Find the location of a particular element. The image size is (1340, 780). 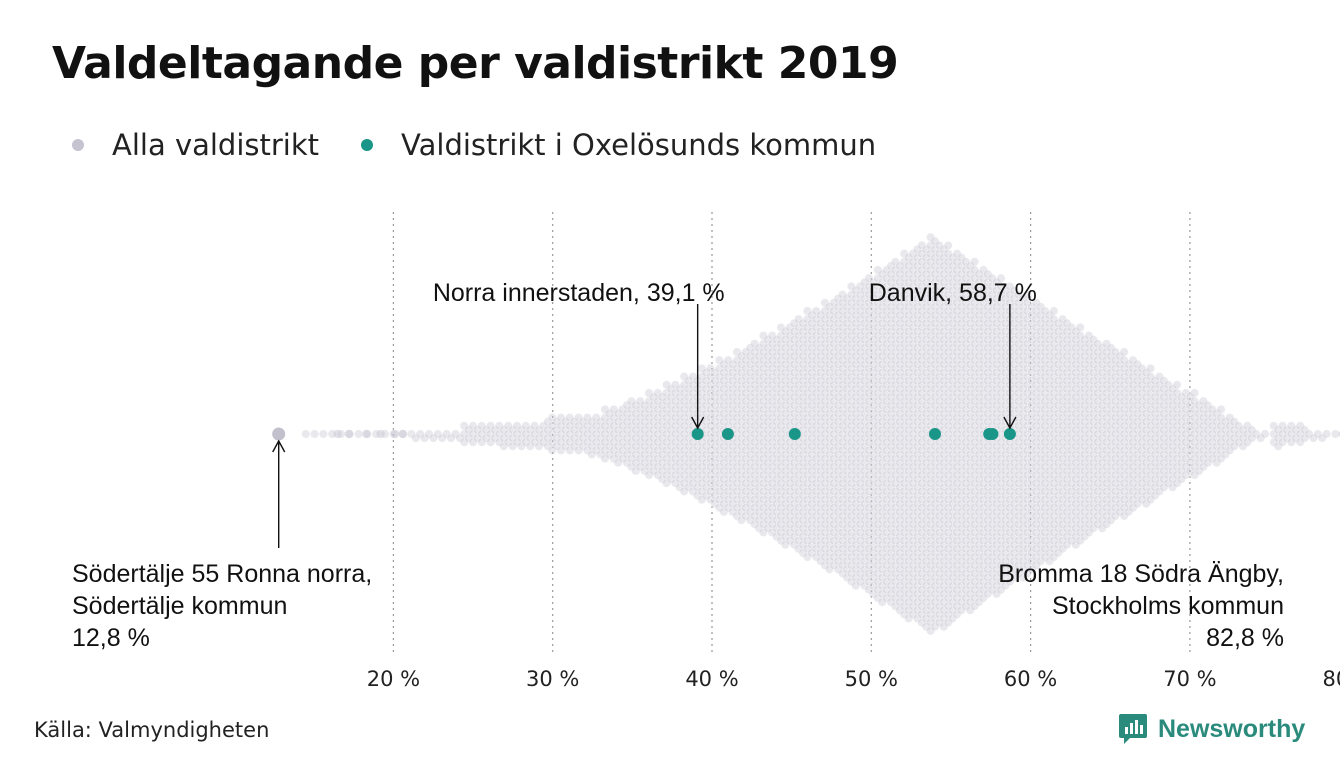

annotation-label: 12,8 % is located at coordinates (111, 638).